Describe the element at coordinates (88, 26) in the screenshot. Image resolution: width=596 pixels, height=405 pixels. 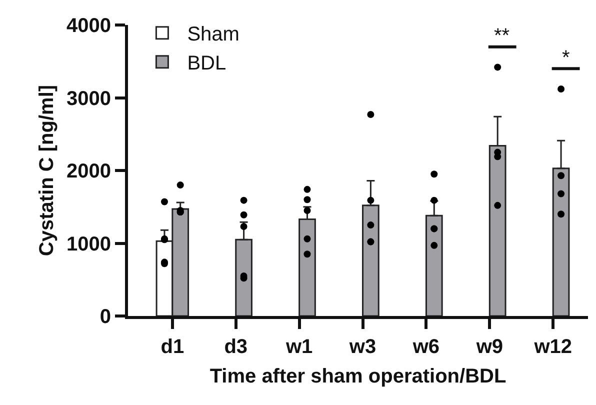
I see `y-tick-label: 4000` at that location.